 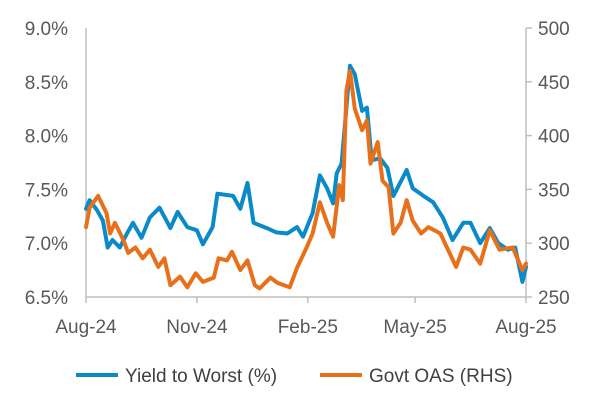 What do you see at coordinates (414, 327) in the screenshot?
I see `x-tick-label: May-25` at bounding box center [414, 327].